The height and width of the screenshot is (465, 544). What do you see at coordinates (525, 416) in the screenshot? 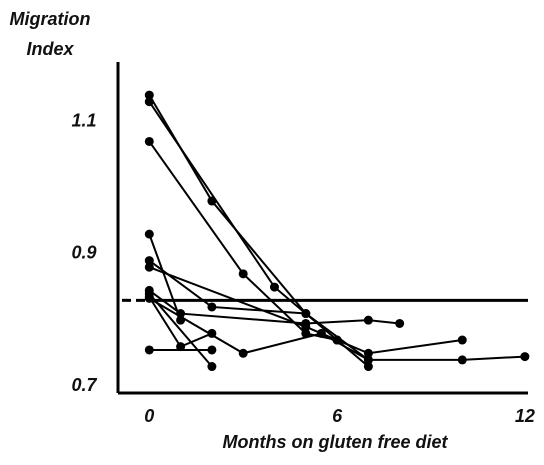
I see `x-tick-label: 12` at bounding box center [525, 416].